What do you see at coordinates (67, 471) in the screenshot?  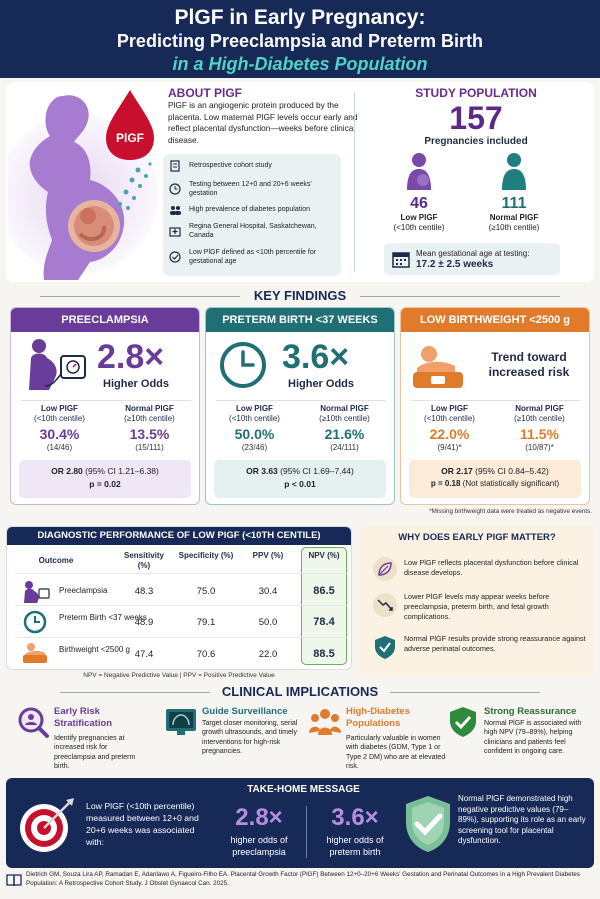 I see `odds-ratio: OR 2.80` at bounding box center [67, 471].